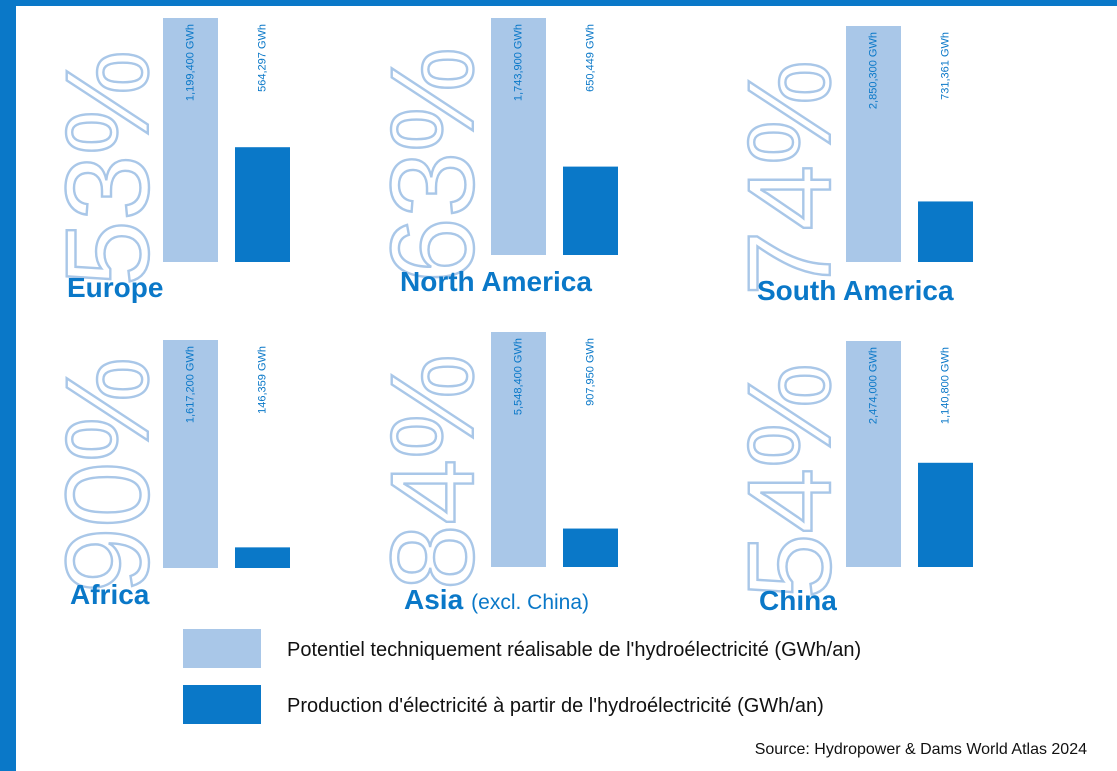 The width and height of the screenshot is (1117, 771). Describe the element at coordinates (108, 168) in the screenshot. I see `percent-europe: 53%` at that location.